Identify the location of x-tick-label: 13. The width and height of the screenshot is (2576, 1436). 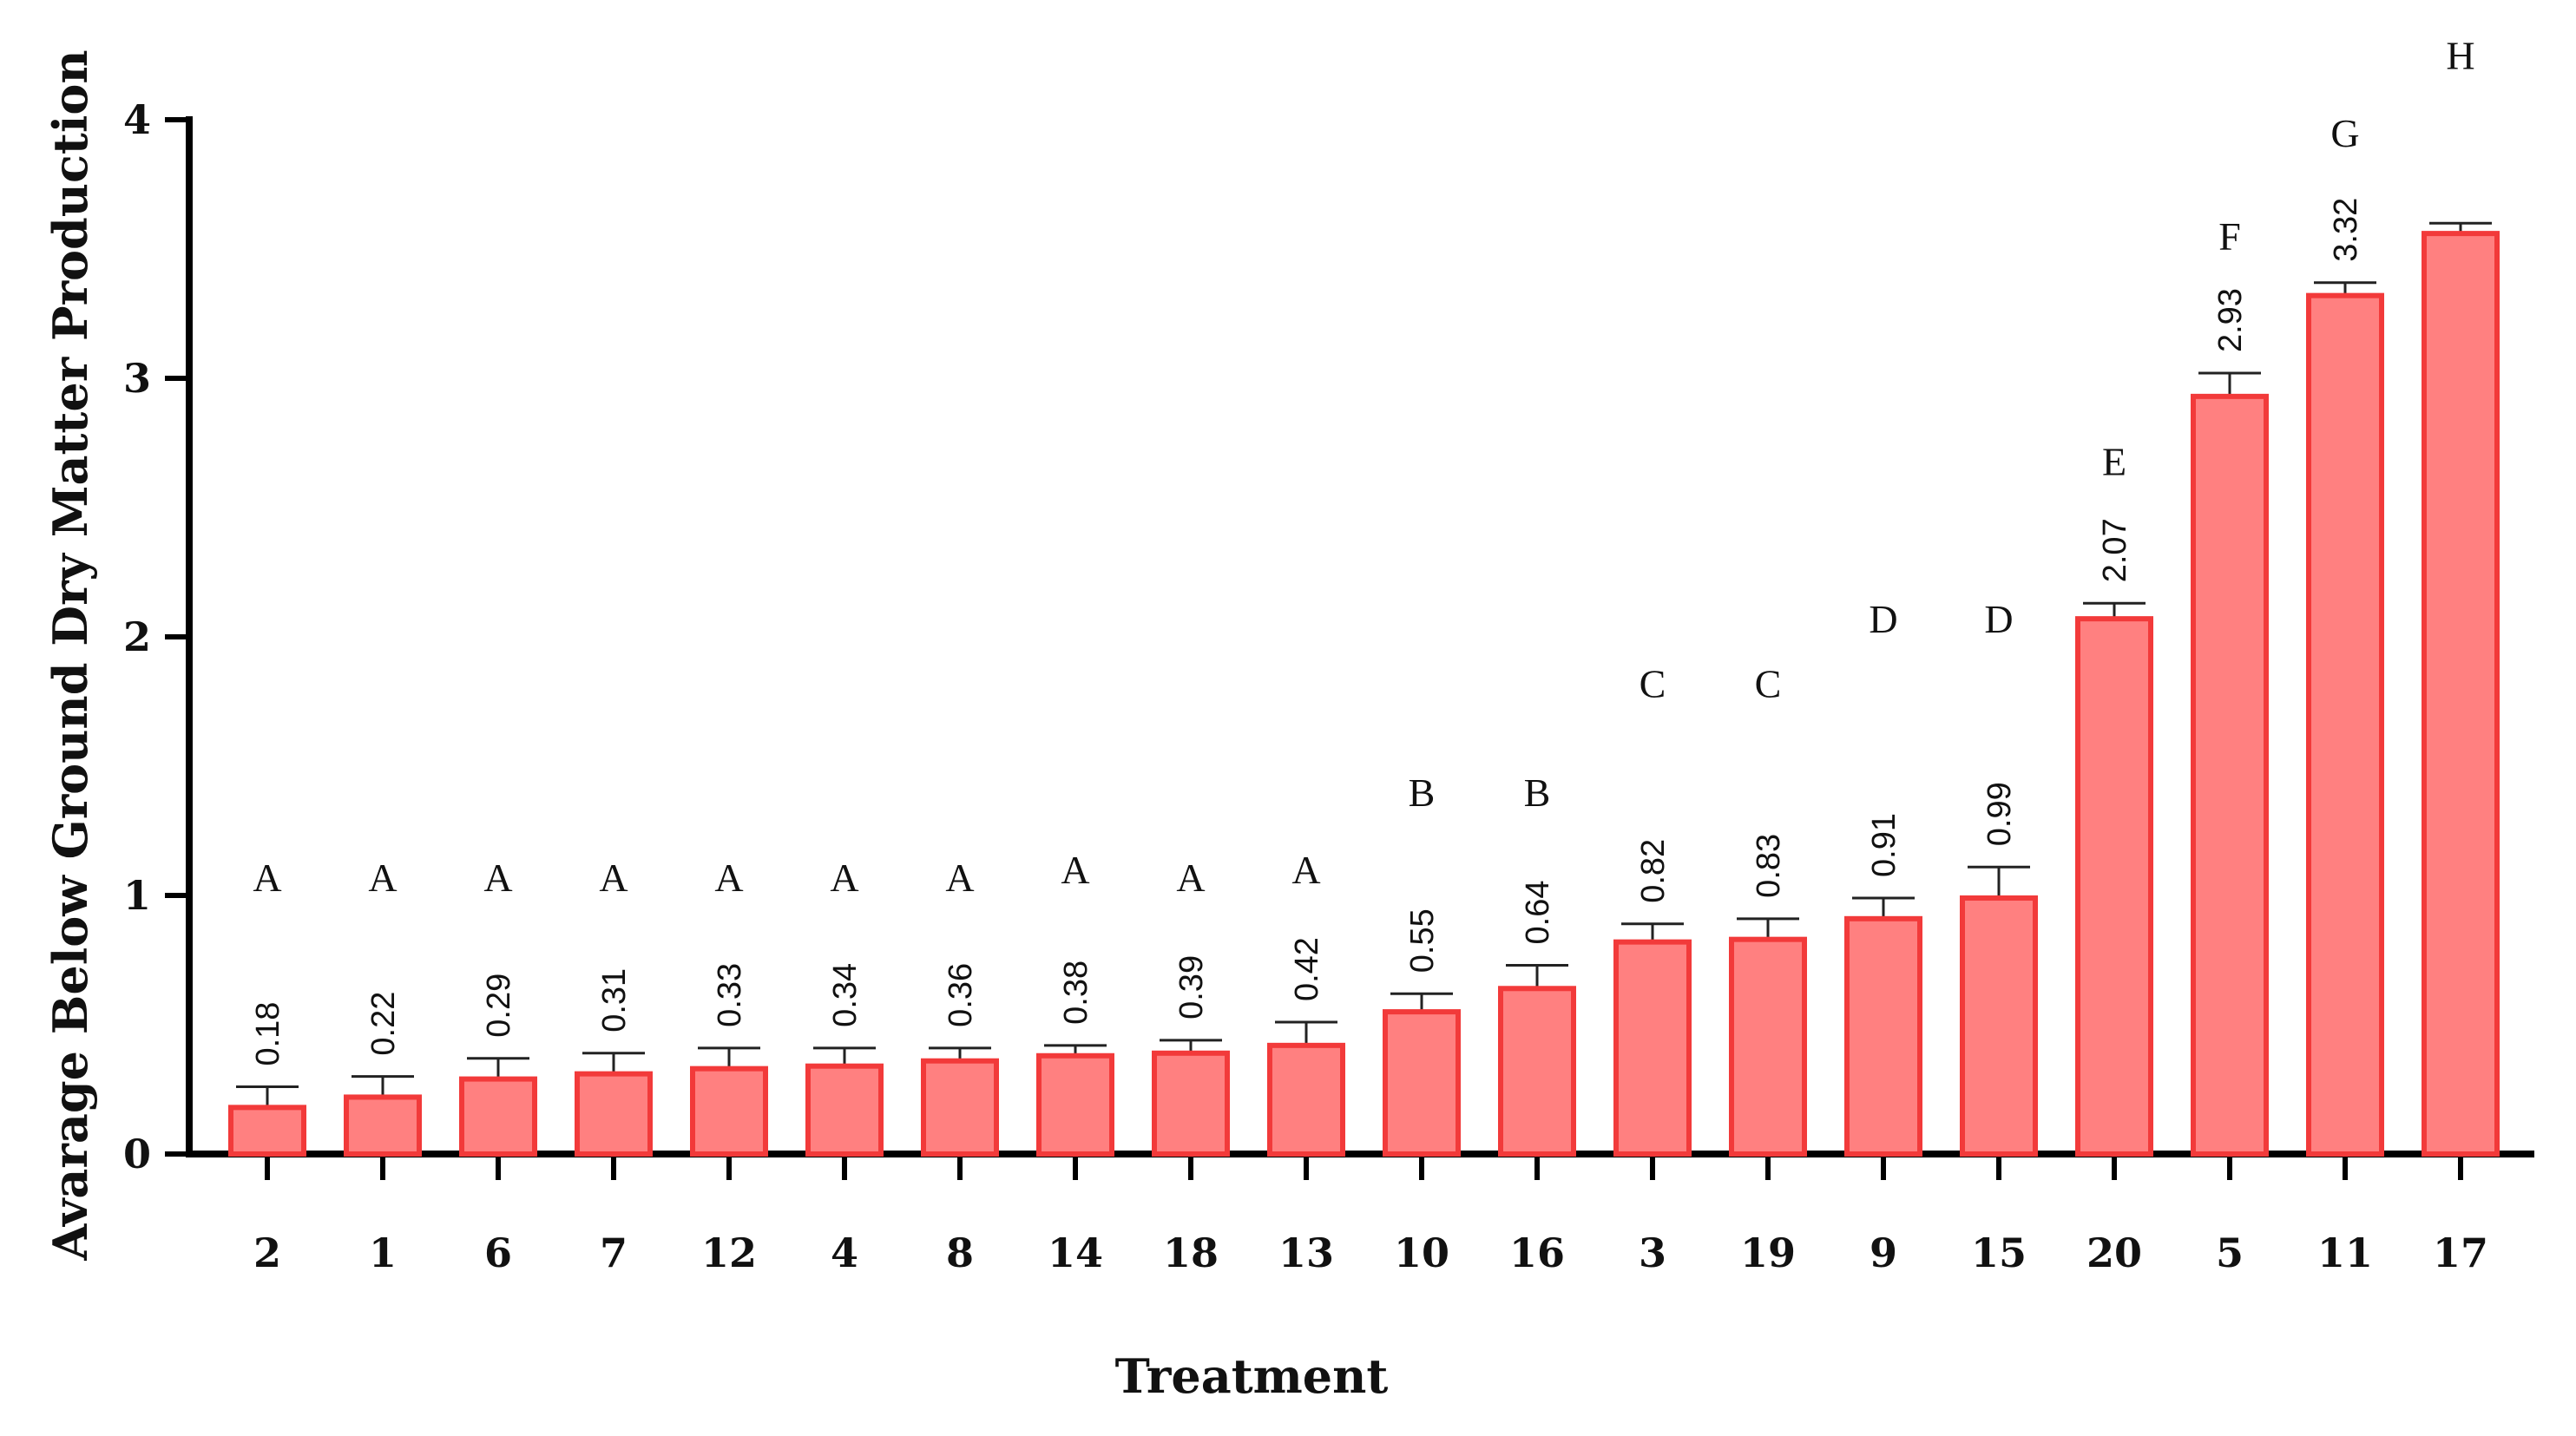
(1306, 1252).